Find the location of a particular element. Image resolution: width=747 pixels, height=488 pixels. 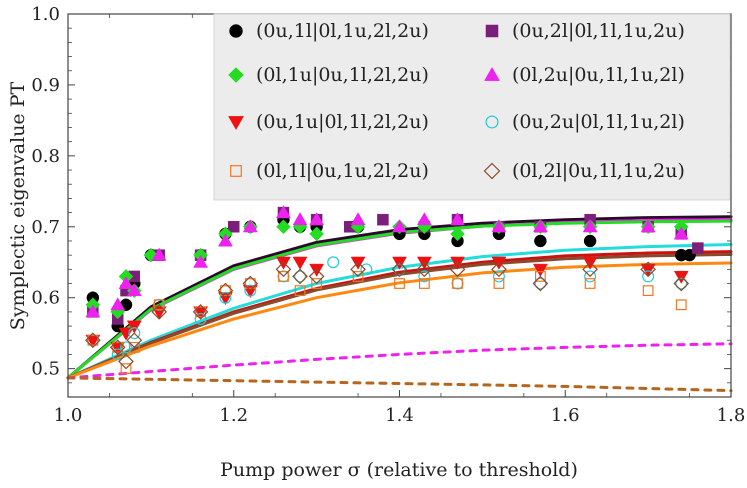

legend-label-4: (0u,1u|0l,1l,2l,2u) is located at coordinates (342, 122).